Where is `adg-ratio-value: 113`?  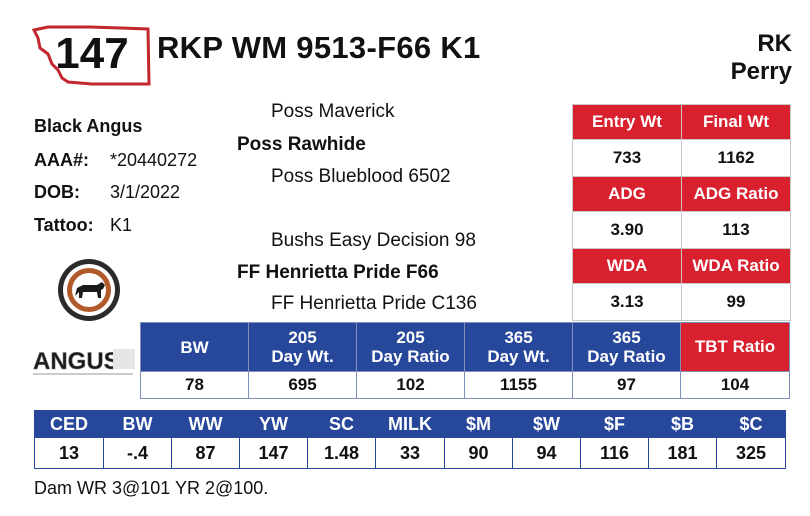
adg-ratio-value: 113 is located at coordinates (736, 230).